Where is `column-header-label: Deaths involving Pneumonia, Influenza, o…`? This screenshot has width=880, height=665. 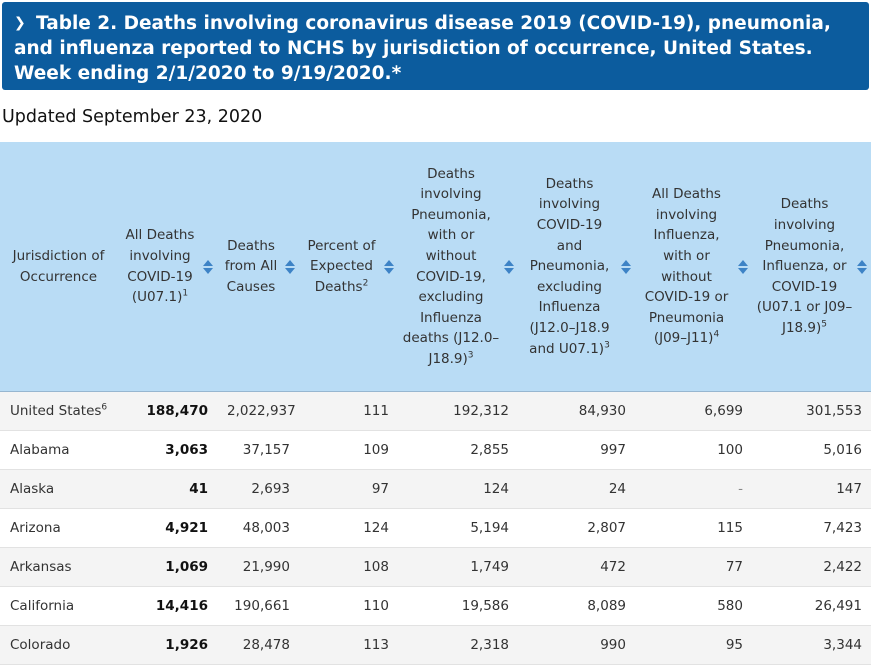 column-header-label: Deaths involving Pneumonia, Influenza, o… is located at coordinates (804, 266).